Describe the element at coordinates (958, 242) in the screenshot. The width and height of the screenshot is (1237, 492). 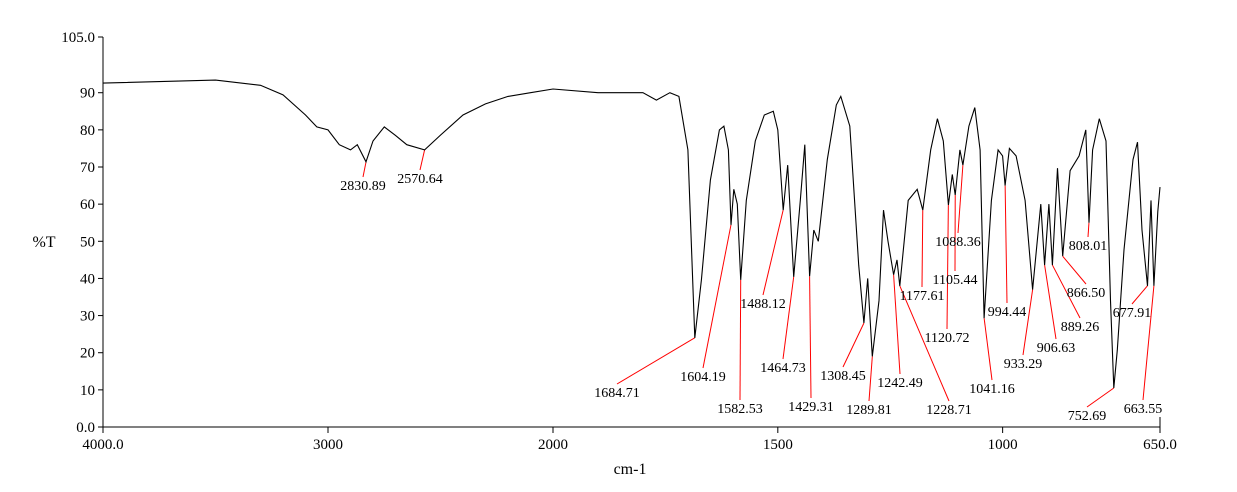
I see `peak-label: 1088.36` at that location.